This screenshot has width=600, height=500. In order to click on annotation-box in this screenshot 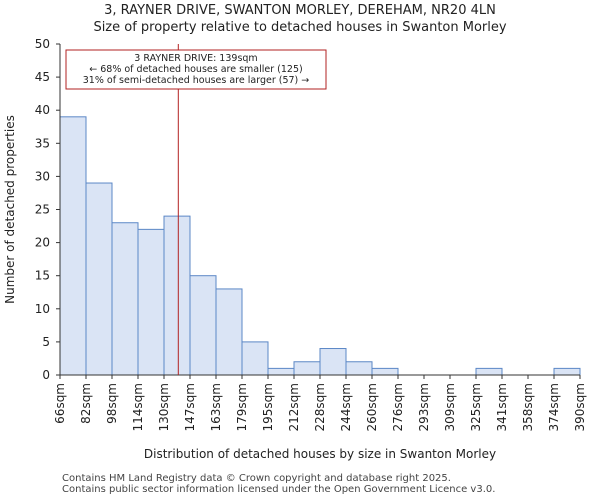, I will do `click(196, 69)`.